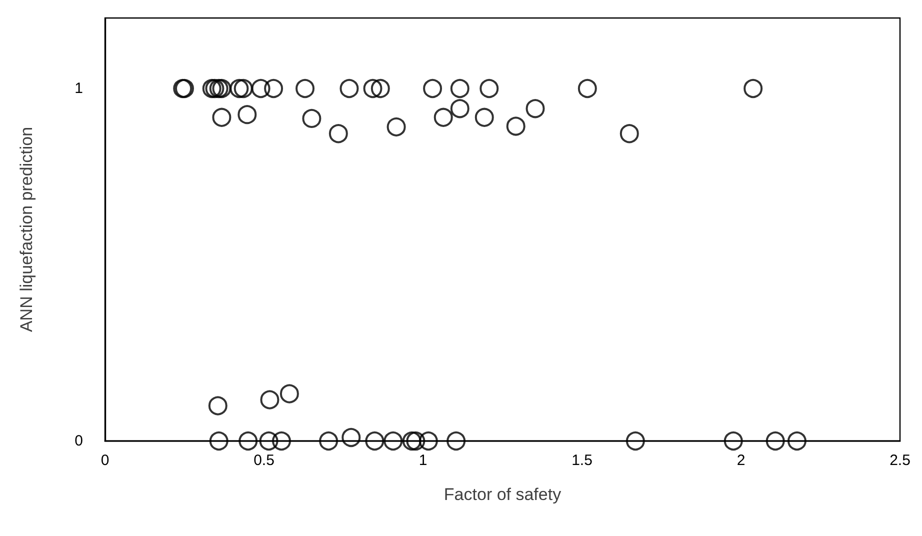 This screenshot has height=536, width=922. Describe the element at coordinates (503, 494) in the screenshot. I see `x-axis-title: Factor of safety` at that location.